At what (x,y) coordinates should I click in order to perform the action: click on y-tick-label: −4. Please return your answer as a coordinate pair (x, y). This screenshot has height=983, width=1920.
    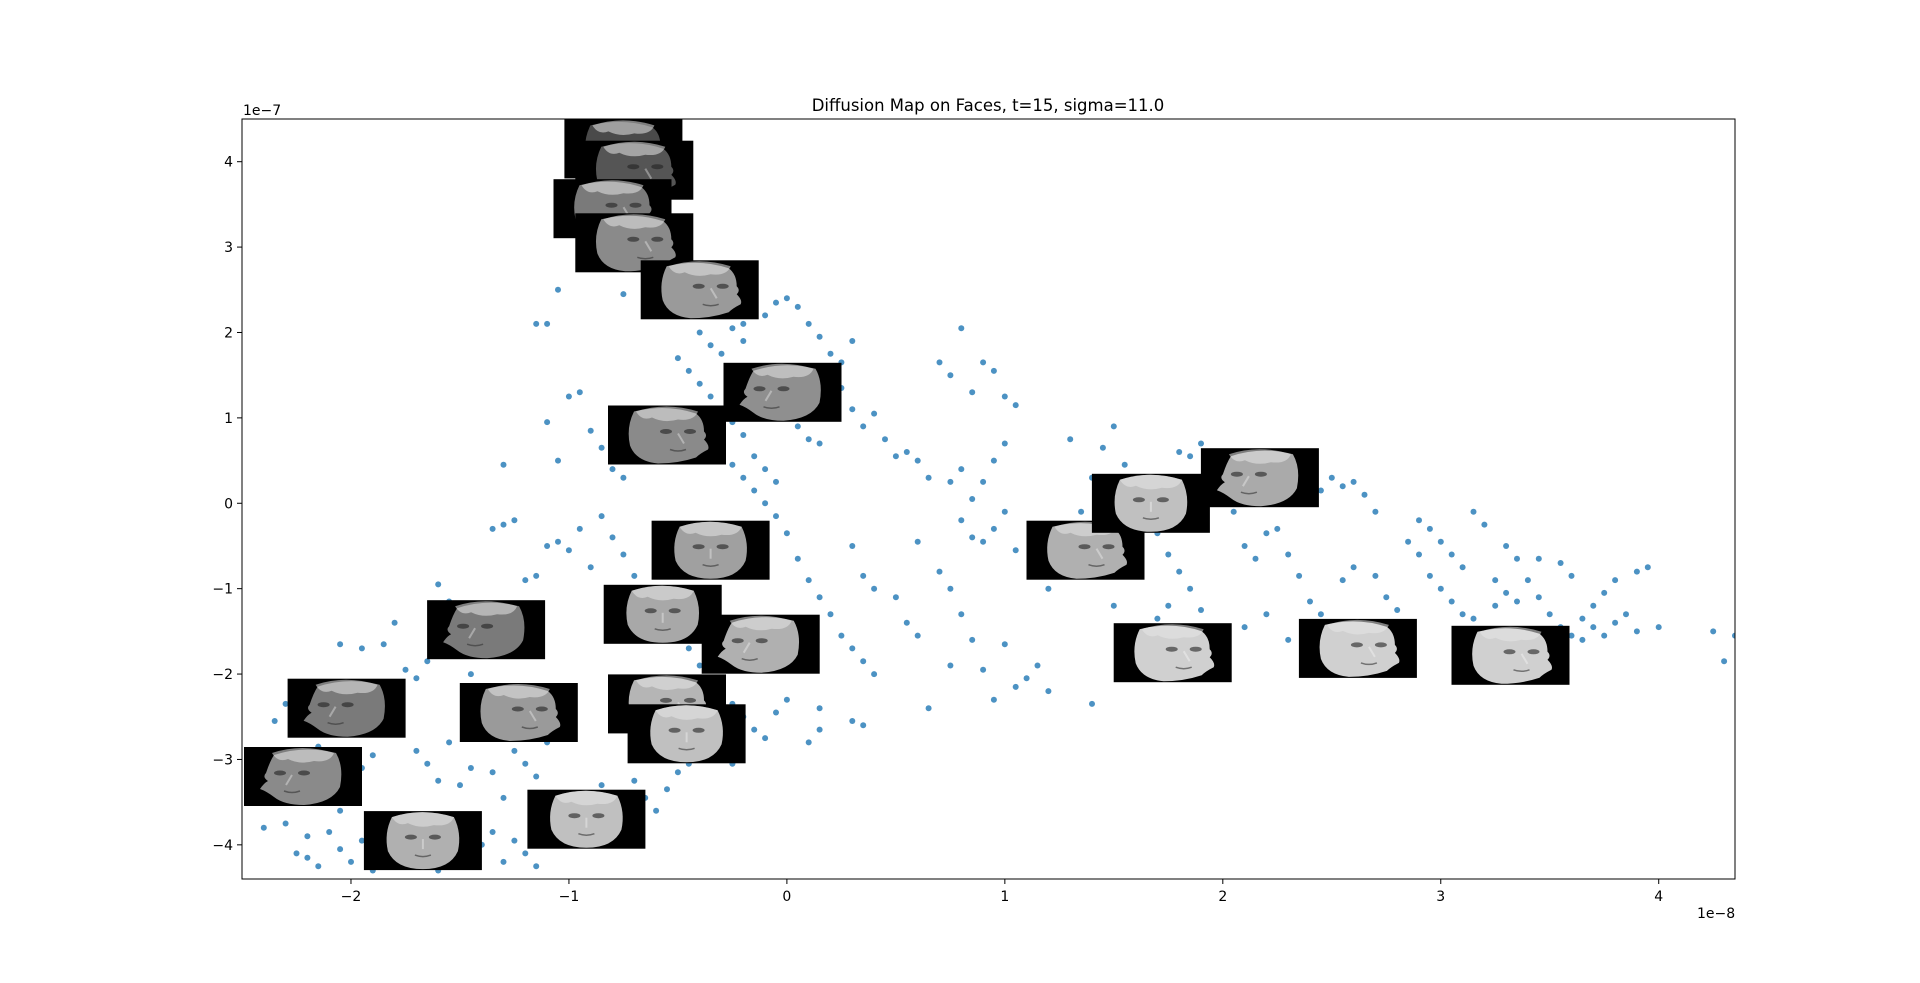
    Looking at the image, I should click on (222, 846).